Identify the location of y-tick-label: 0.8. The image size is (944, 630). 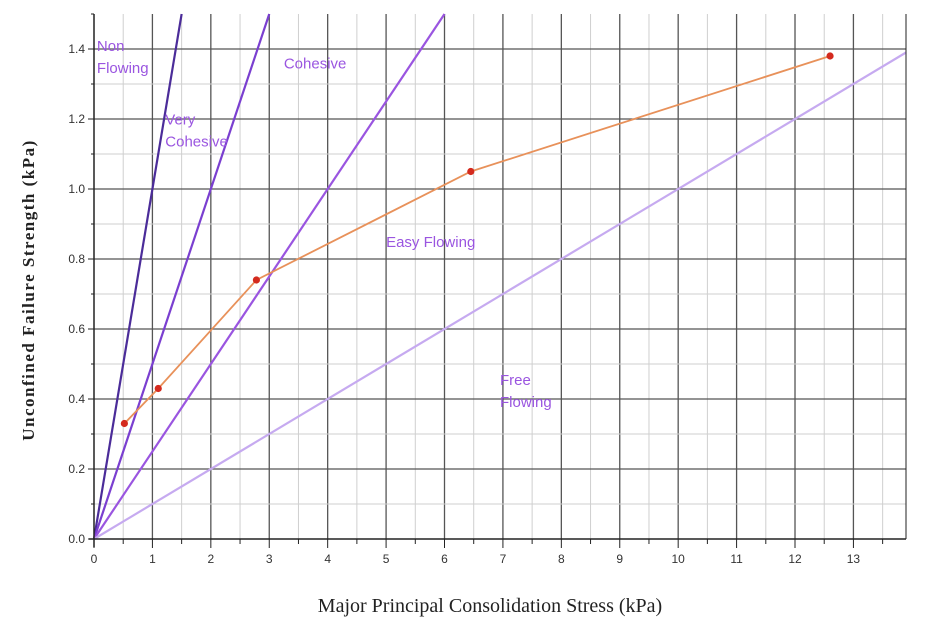
(76, 259).